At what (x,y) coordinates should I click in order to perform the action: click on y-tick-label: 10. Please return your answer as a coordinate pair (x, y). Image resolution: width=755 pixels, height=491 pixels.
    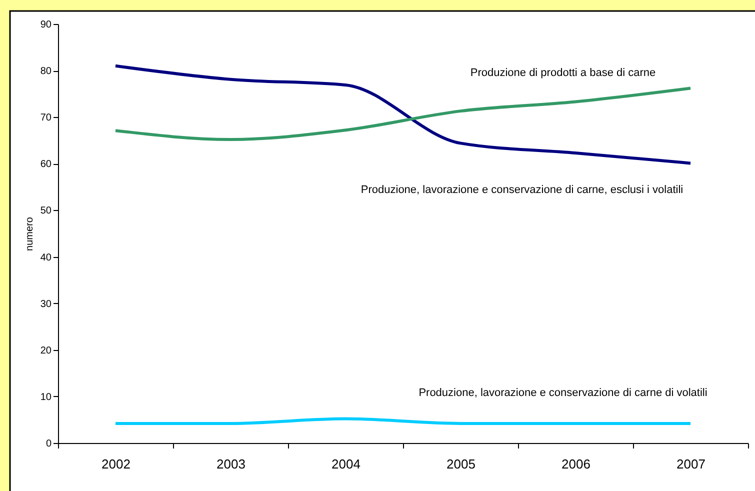
    Looking at the image, I should click on (46, 397).